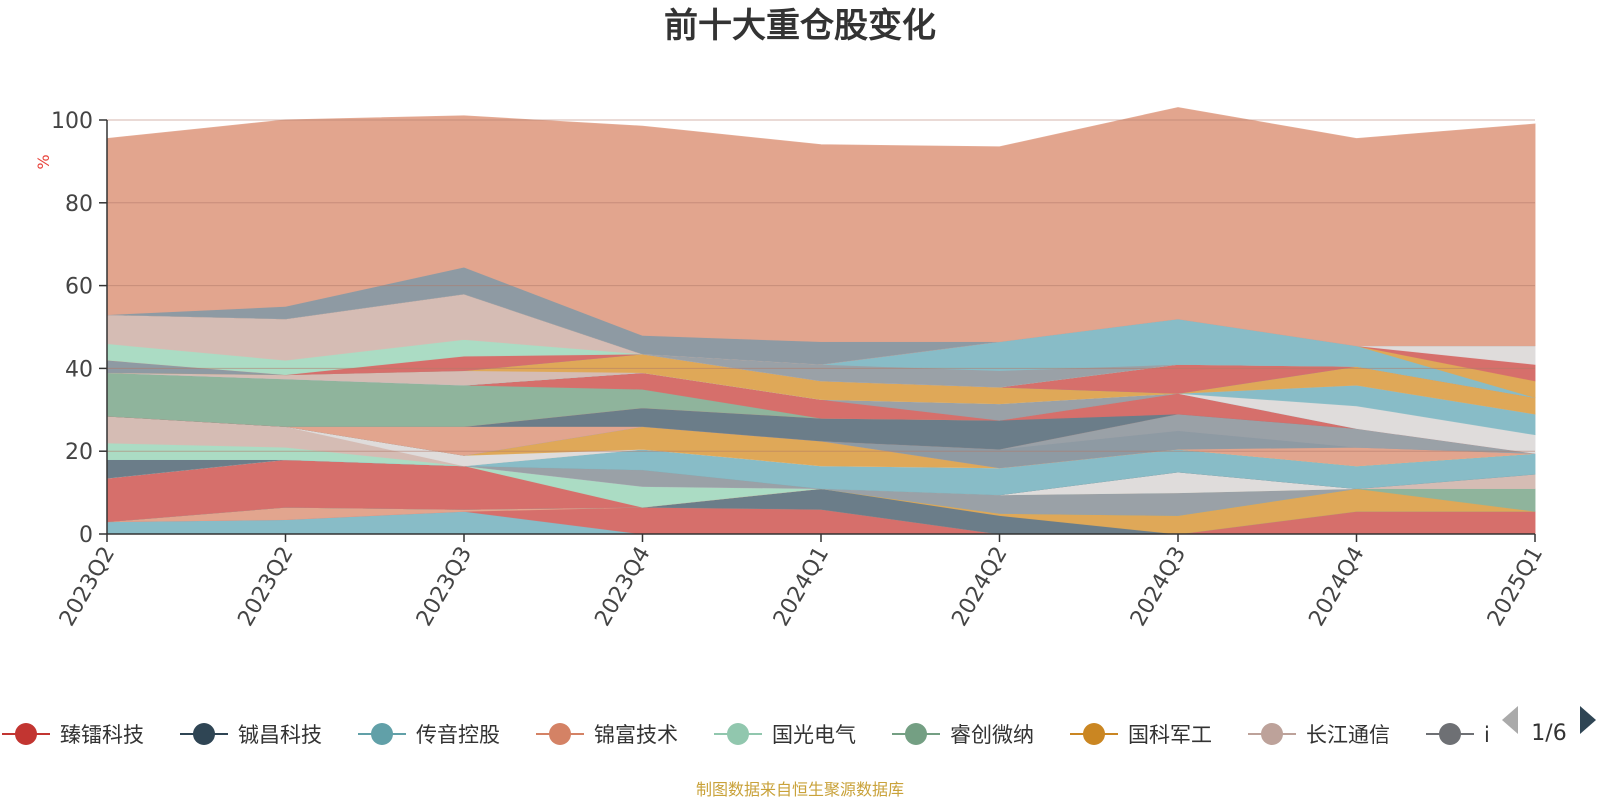 The image size is (1600, 800). I want to click on y-tick-label: 0, so click(86, 535).